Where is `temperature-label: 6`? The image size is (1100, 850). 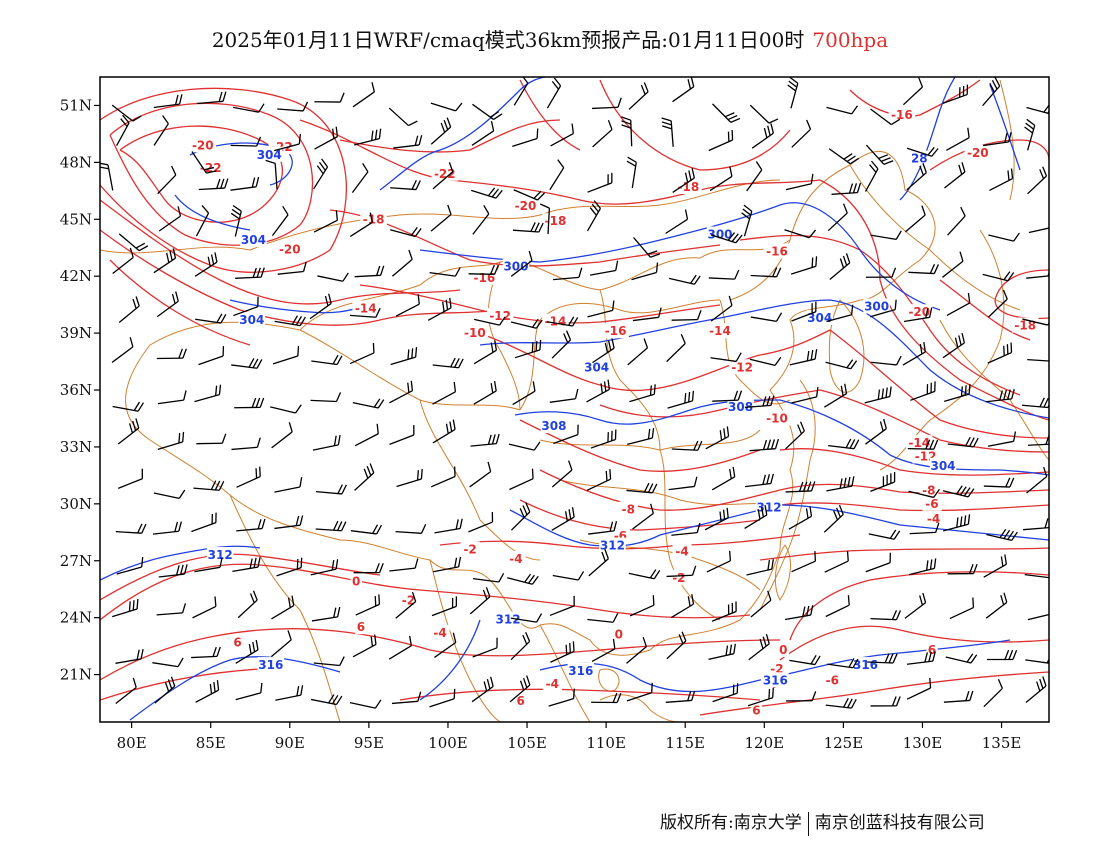
temperature-label: 6 is located at coordinates (932, 650).